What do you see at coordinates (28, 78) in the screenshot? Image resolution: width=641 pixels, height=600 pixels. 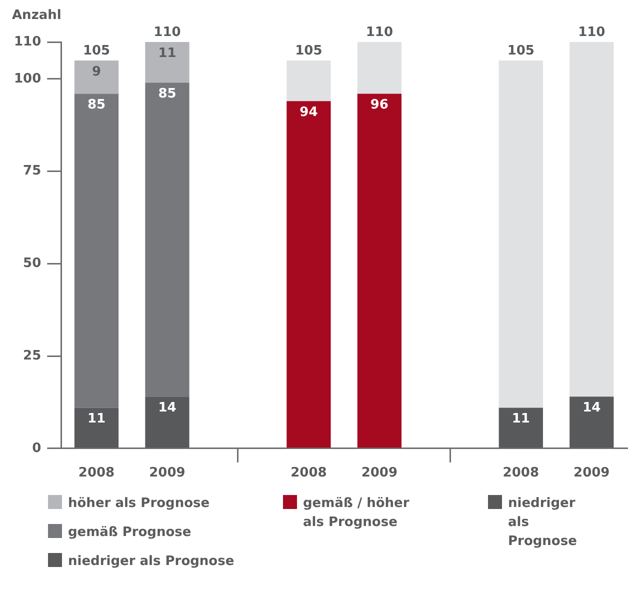 I see `y-tick-label: 100` at bounding box center [28, 78].